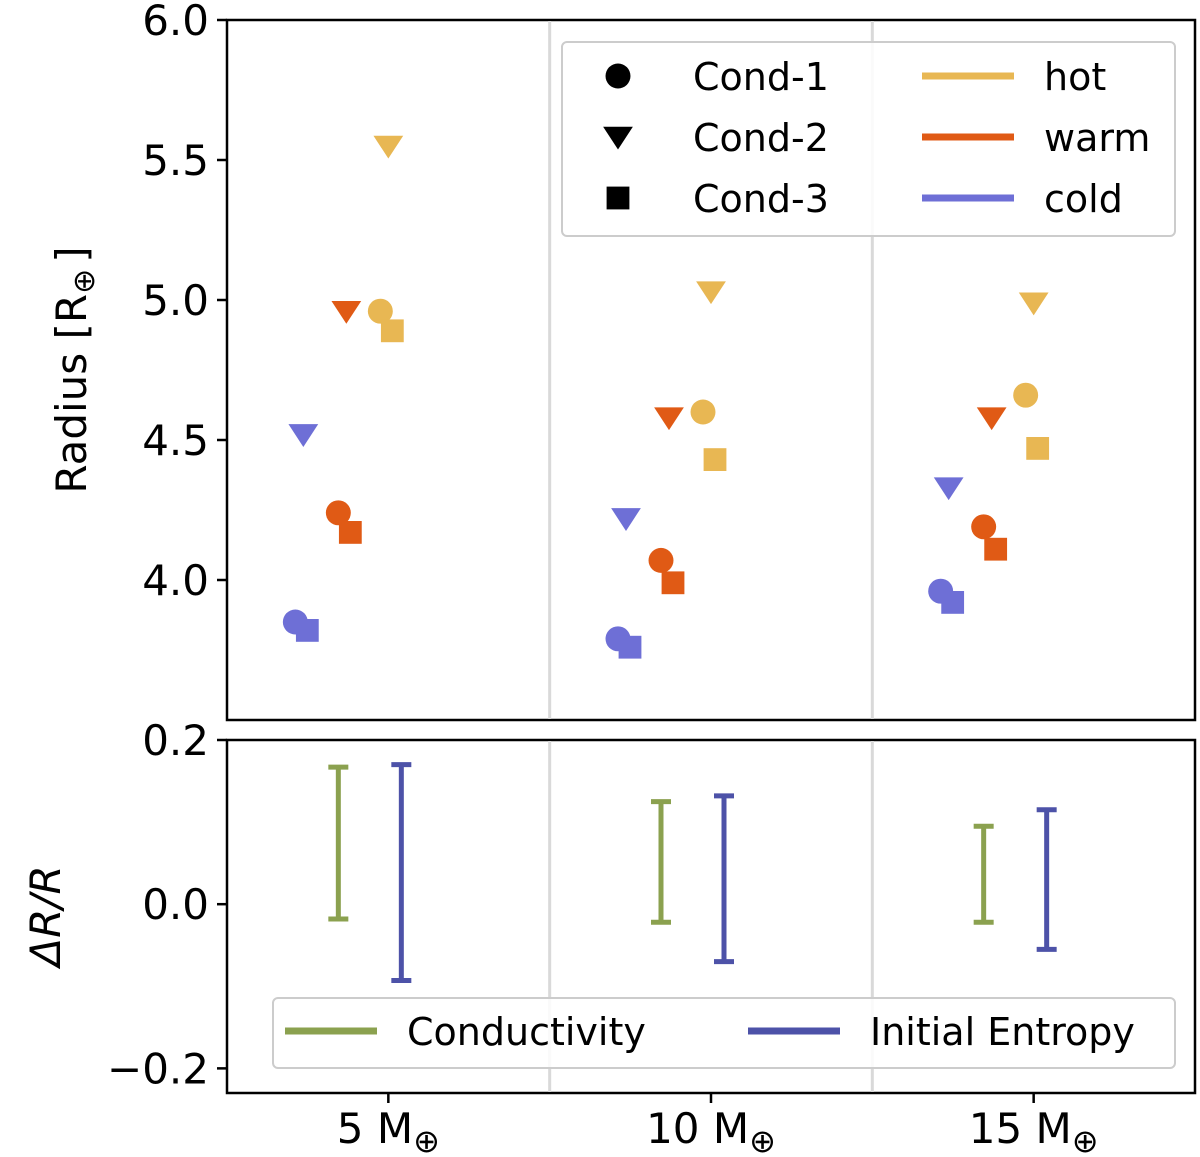  Describe the element at coordinates (175, 300) in the screenshot. I see `top-y-tick-label: 5.0` at that location.